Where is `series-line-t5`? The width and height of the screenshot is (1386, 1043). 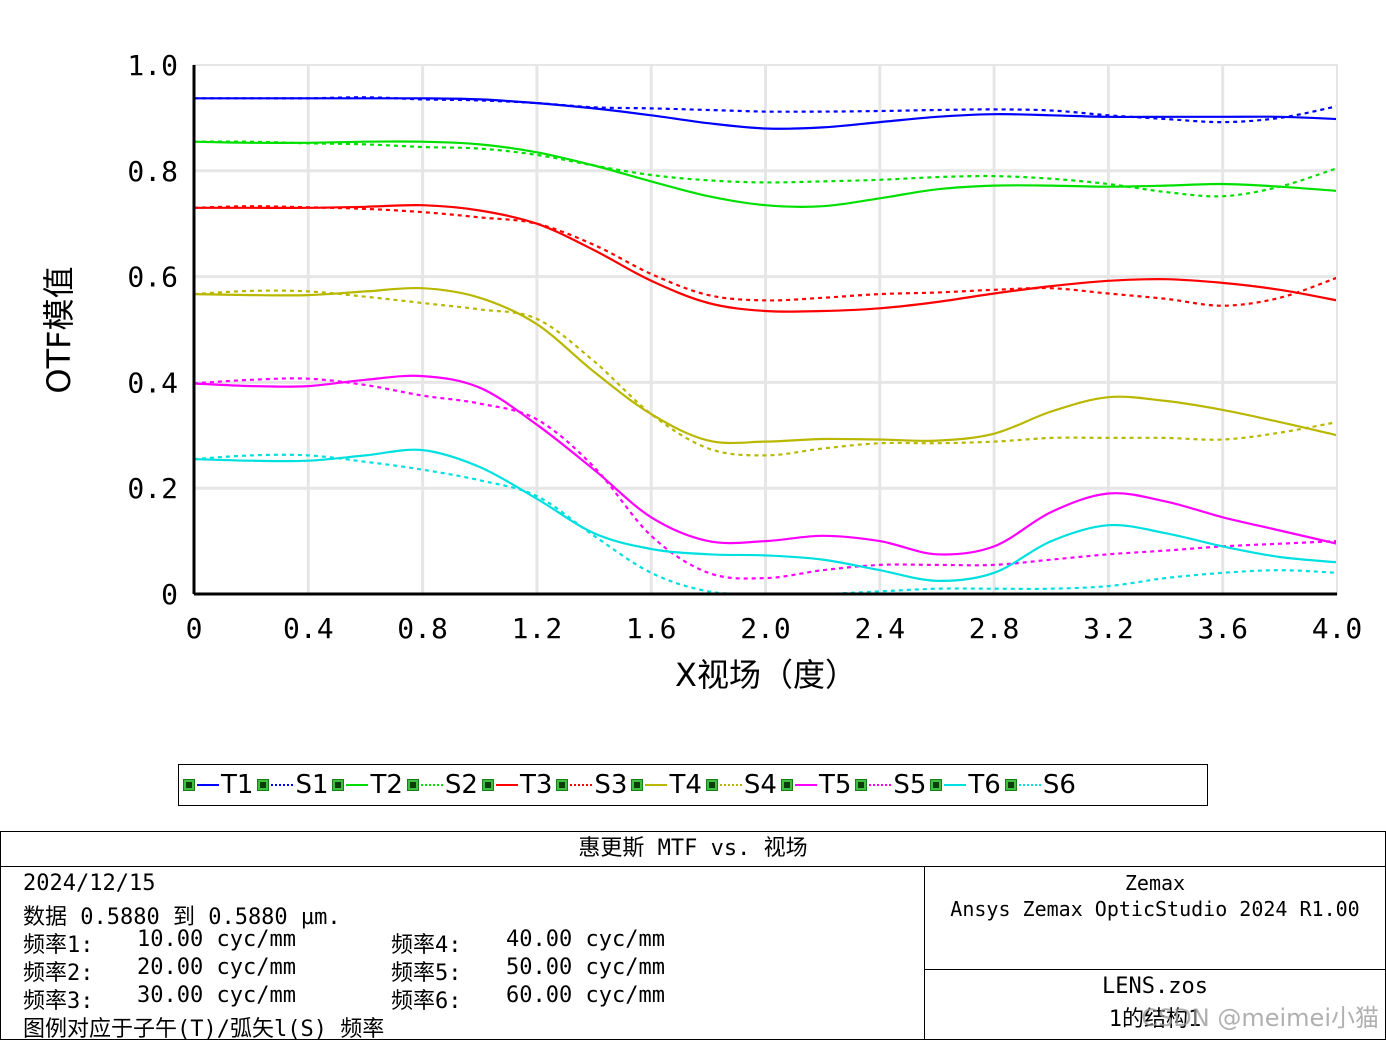 series-line-t5 is located at coordinates (765, 465).